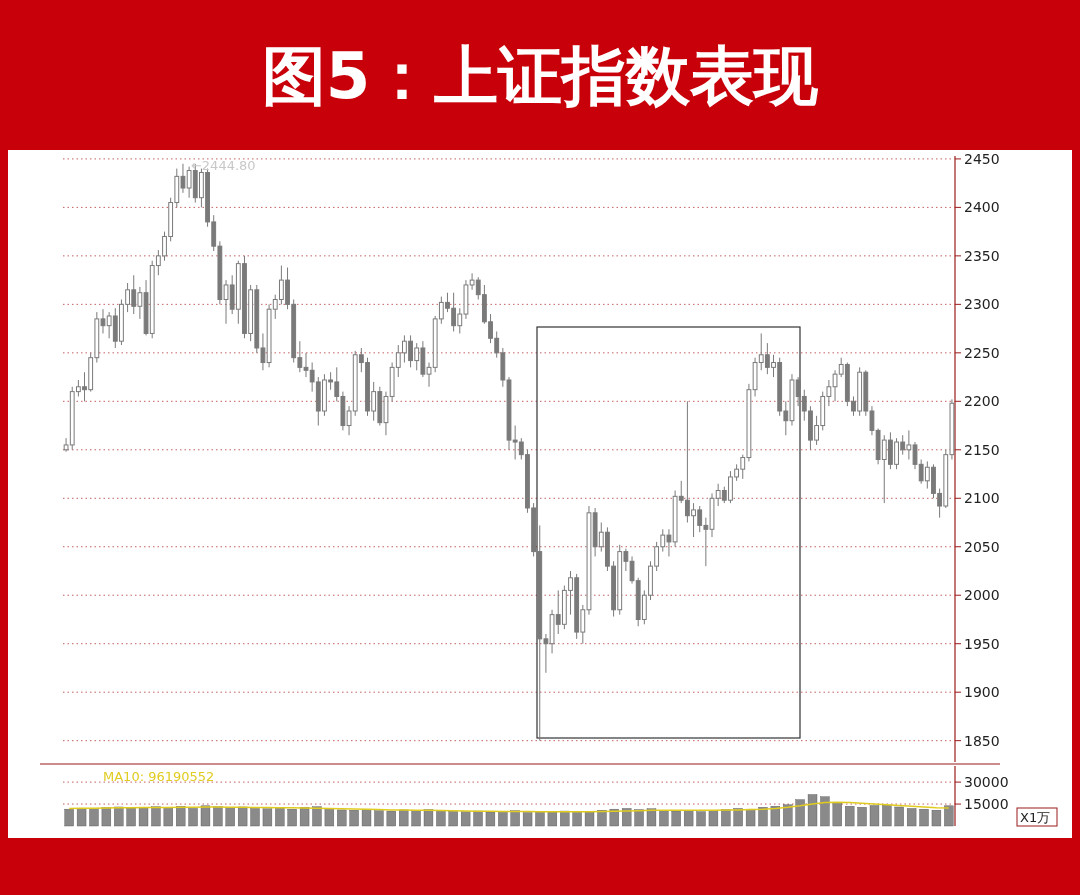 The height and width of the screenshot is (895, 1080). Describe the element at coordinates (982, 643) in the screenshot. I see `y-tick-label: 1950` at that location.